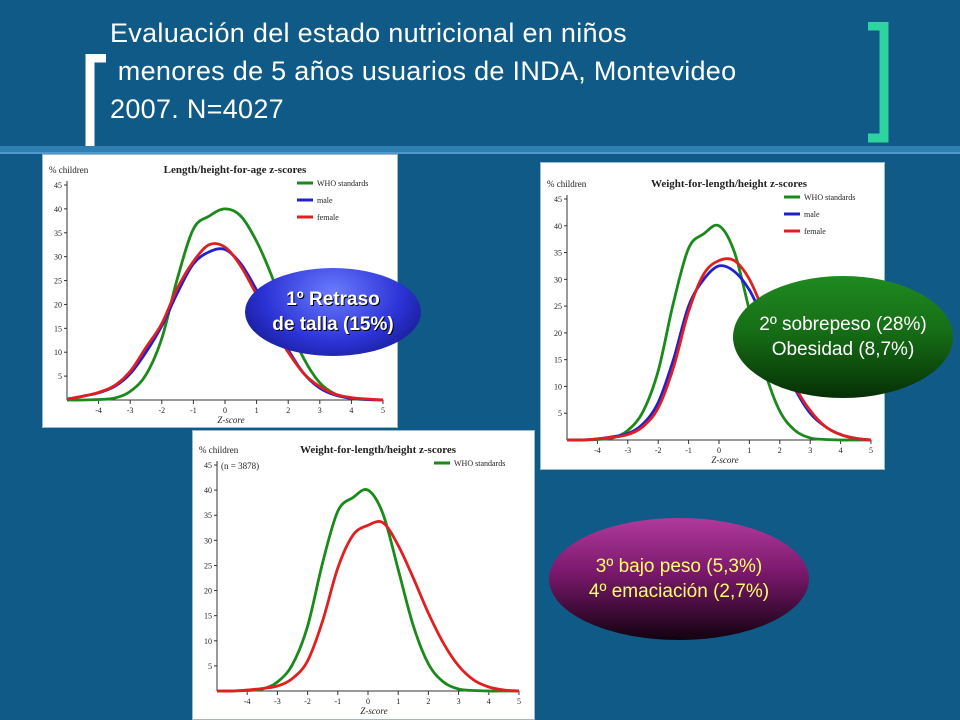 The height and width of the screenshot is (720, 960). Describe the element at coordinates (843, 324) in the screenshot. I see `callout-overweight-line1: 2º sobrepeso (28%)` at that location.